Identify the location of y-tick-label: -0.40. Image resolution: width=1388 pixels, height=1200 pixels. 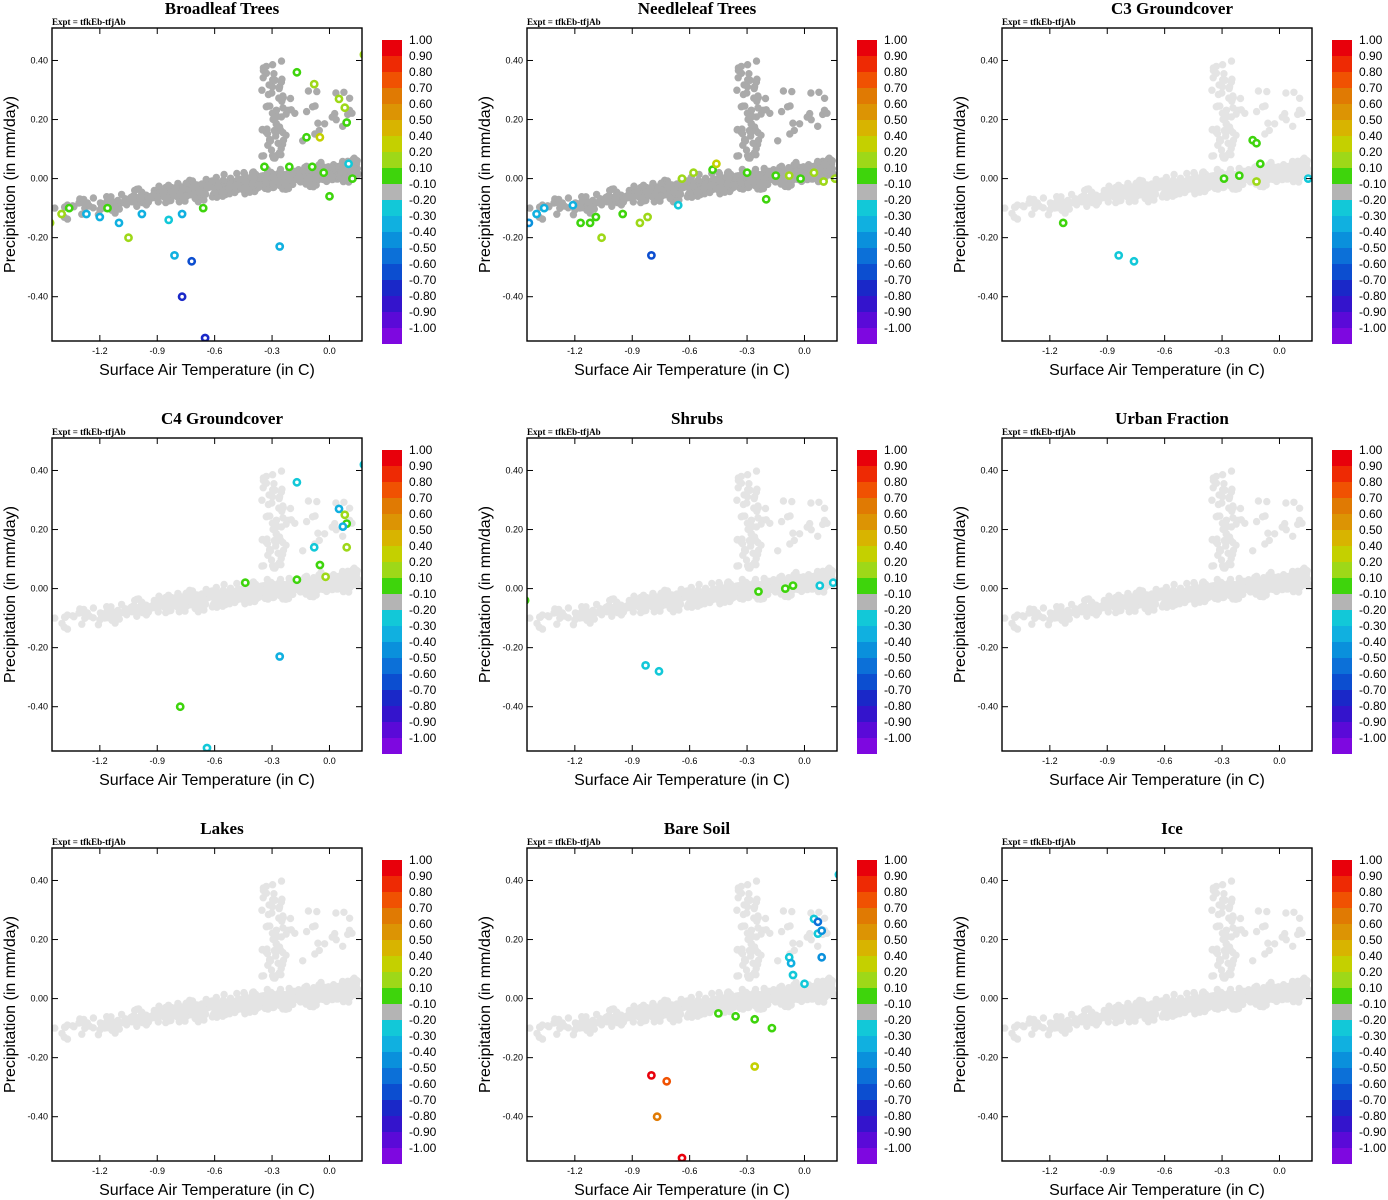
(987, 297).